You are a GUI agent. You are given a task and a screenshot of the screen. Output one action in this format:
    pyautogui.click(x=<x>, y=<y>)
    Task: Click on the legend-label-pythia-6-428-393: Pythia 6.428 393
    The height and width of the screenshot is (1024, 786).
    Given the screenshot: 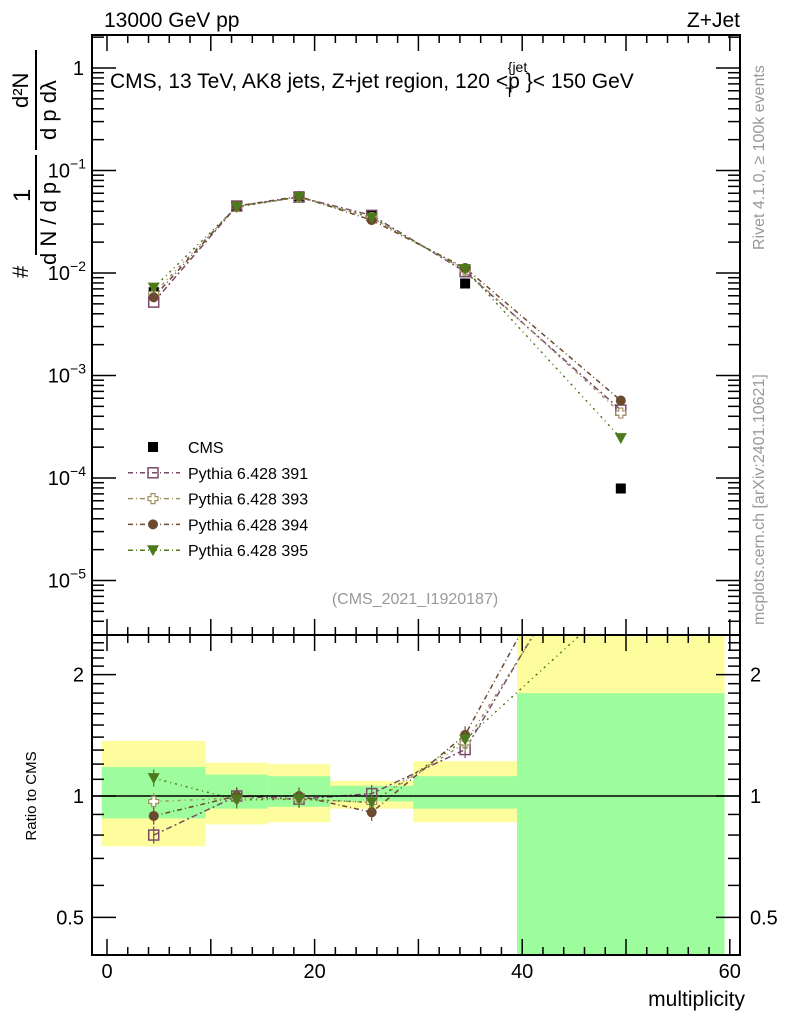 What is the action you would take?
    pyautogui.click(x=248, y=500)
    